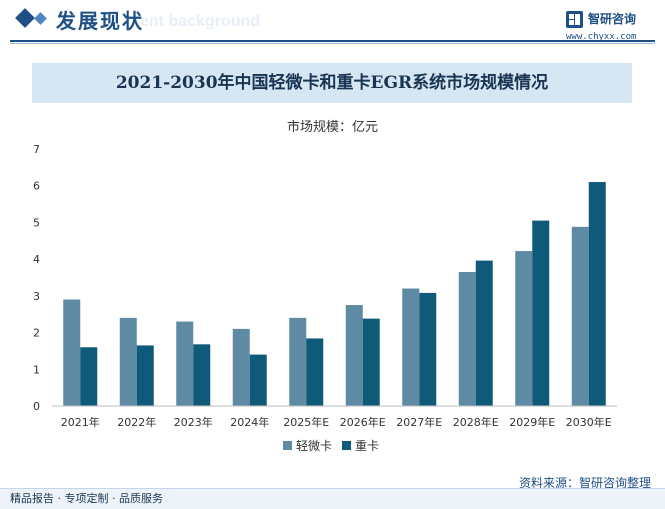 The image size is (665, 509). I want to click on y-tick-label: 0, so click(36, 406).